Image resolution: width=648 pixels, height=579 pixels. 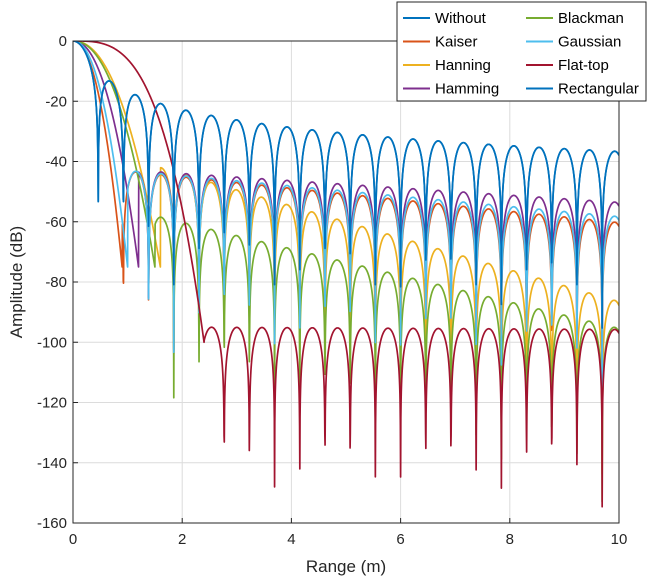 What do you see at coordinates (510, 539) in the screenshot?
I see `x-tick-label: 8` at bounding box center [510, 539].